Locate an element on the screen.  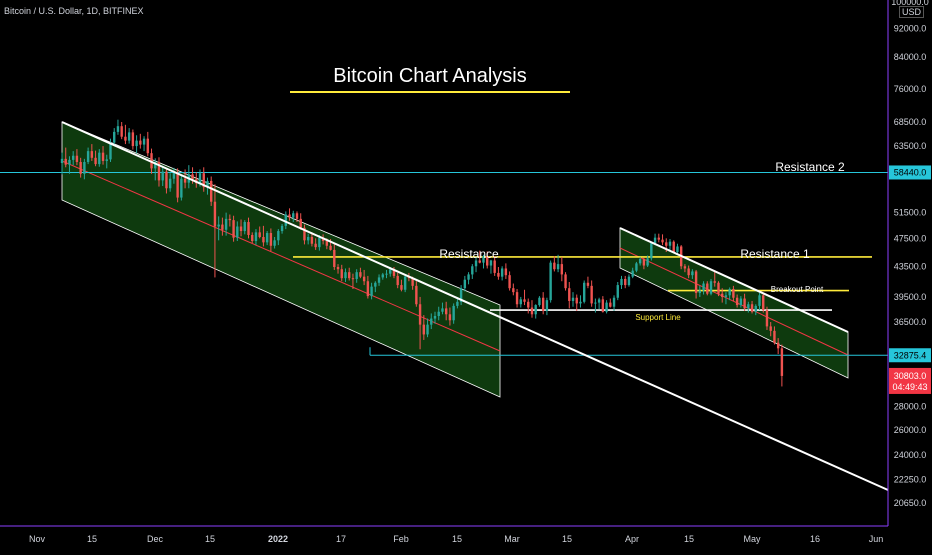
y-tick-label: 51500.0 is located at coordinates (910, 213).